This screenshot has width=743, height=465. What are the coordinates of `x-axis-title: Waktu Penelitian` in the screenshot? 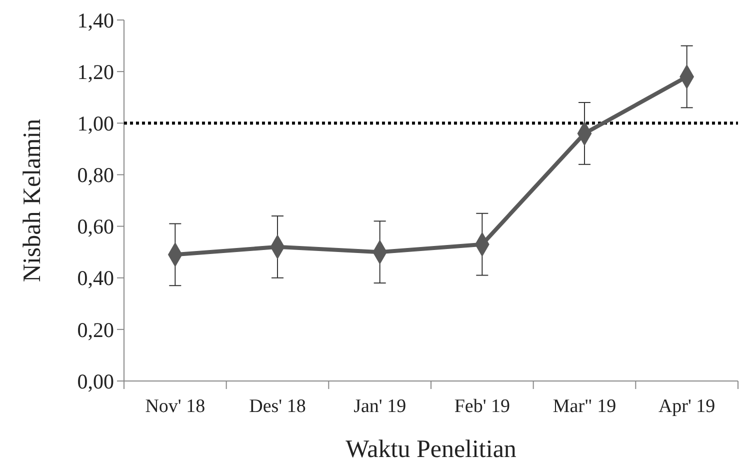 It's located at (431, 449).